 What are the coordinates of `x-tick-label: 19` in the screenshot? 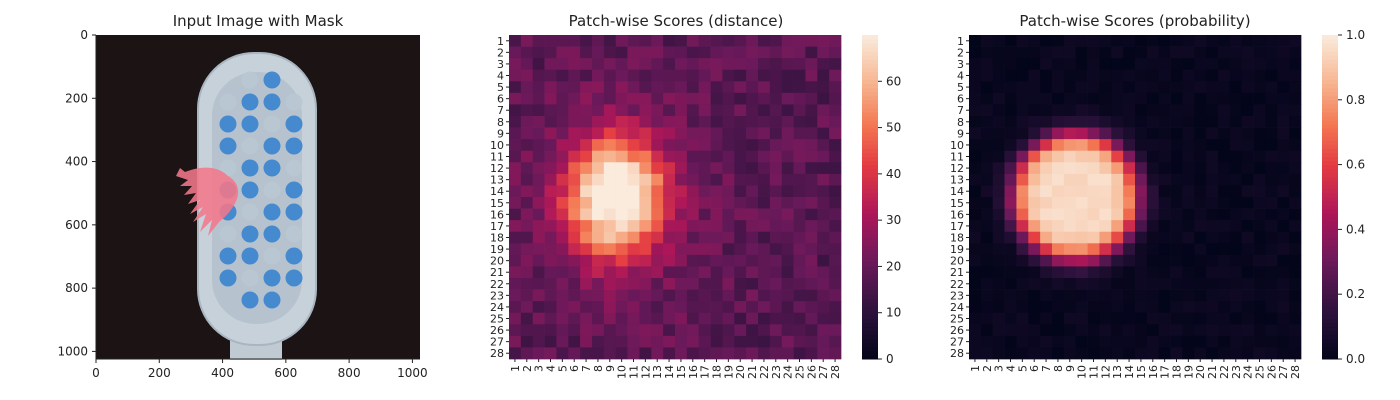 It's located at (1188, 372).